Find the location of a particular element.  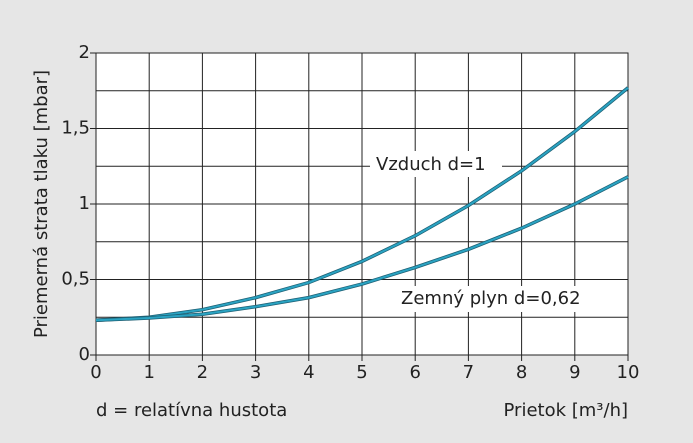

x-tick-label: 8 is located at coordinates (521, 372).